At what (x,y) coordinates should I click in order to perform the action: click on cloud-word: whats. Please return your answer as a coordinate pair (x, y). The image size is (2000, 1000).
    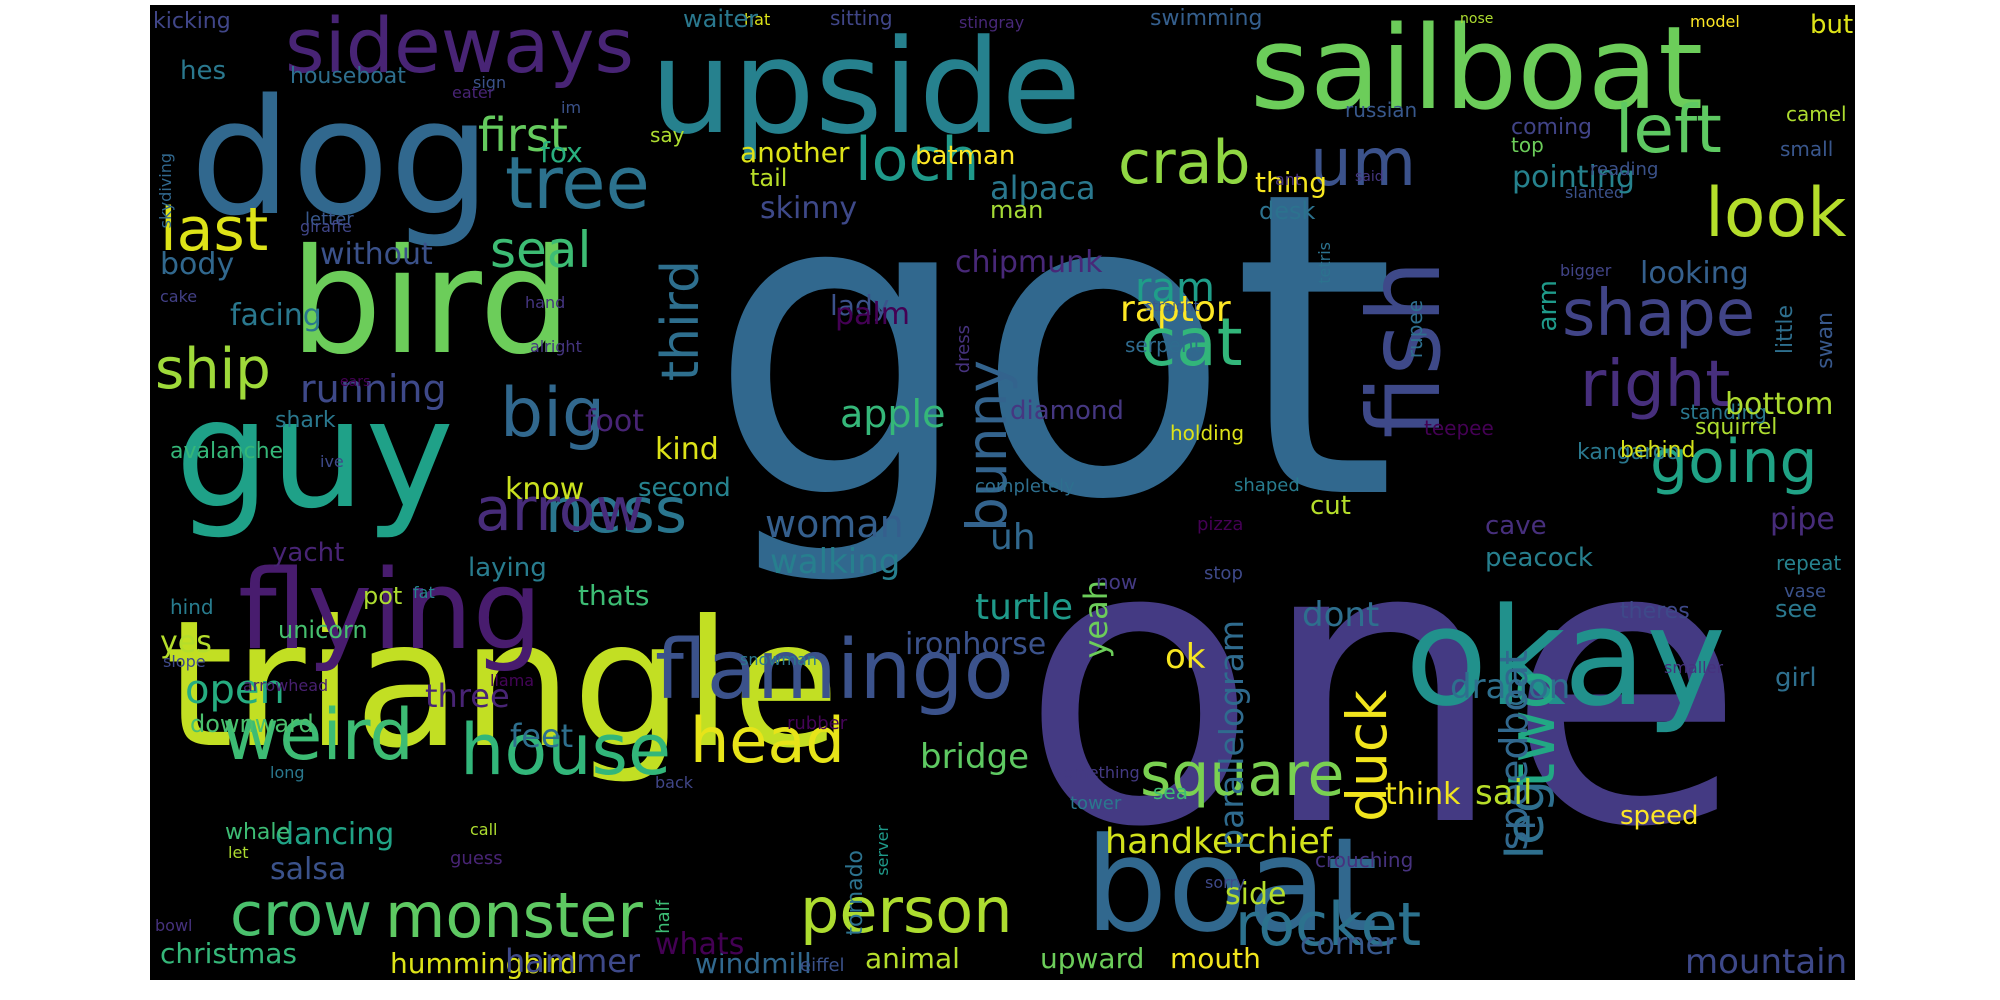
    Looking at the image, I should click on (700, 944).